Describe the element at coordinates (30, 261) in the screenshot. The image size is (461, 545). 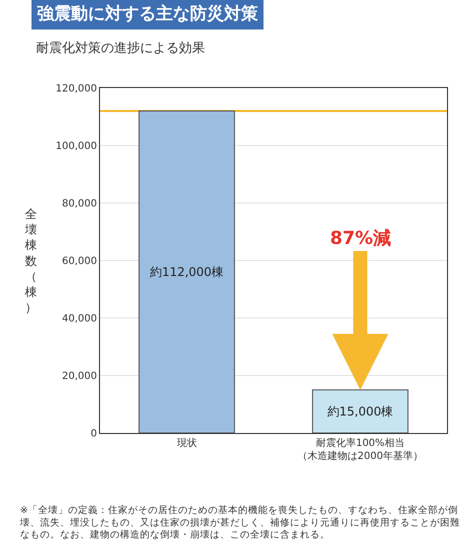
I see `y-axis-title: 全壊棟数（棟）` at that location.